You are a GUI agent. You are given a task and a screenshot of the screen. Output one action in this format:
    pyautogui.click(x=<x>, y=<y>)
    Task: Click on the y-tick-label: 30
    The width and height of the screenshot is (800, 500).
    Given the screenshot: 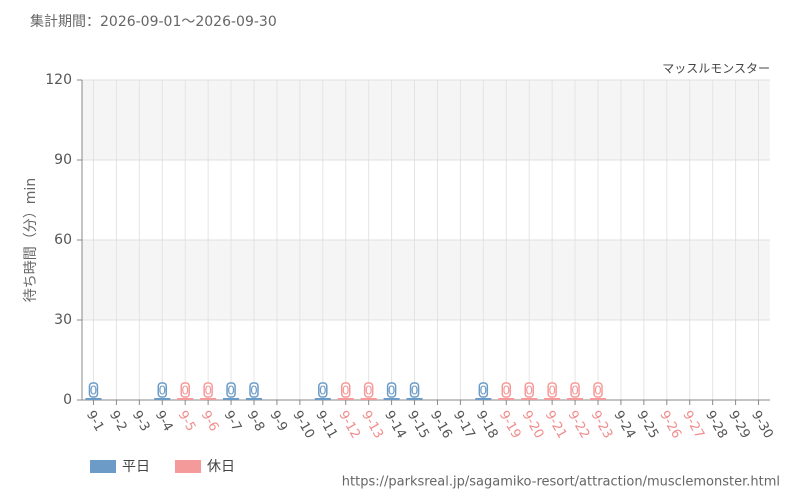 What is the action you would take?
    pyautogui.click(x=63, y=320)
    